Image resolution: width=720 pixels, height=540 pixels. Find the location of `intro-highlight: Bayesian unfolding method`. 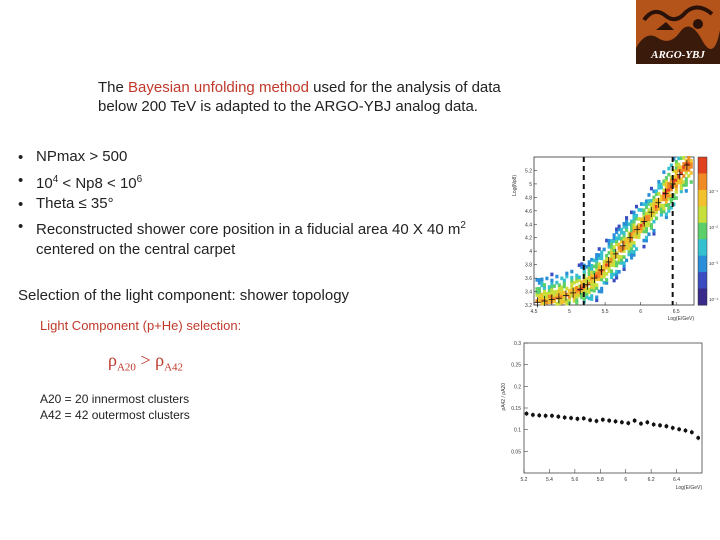

intro-highlight: Bayesian unfolding method is located at coordinates (218, 87).